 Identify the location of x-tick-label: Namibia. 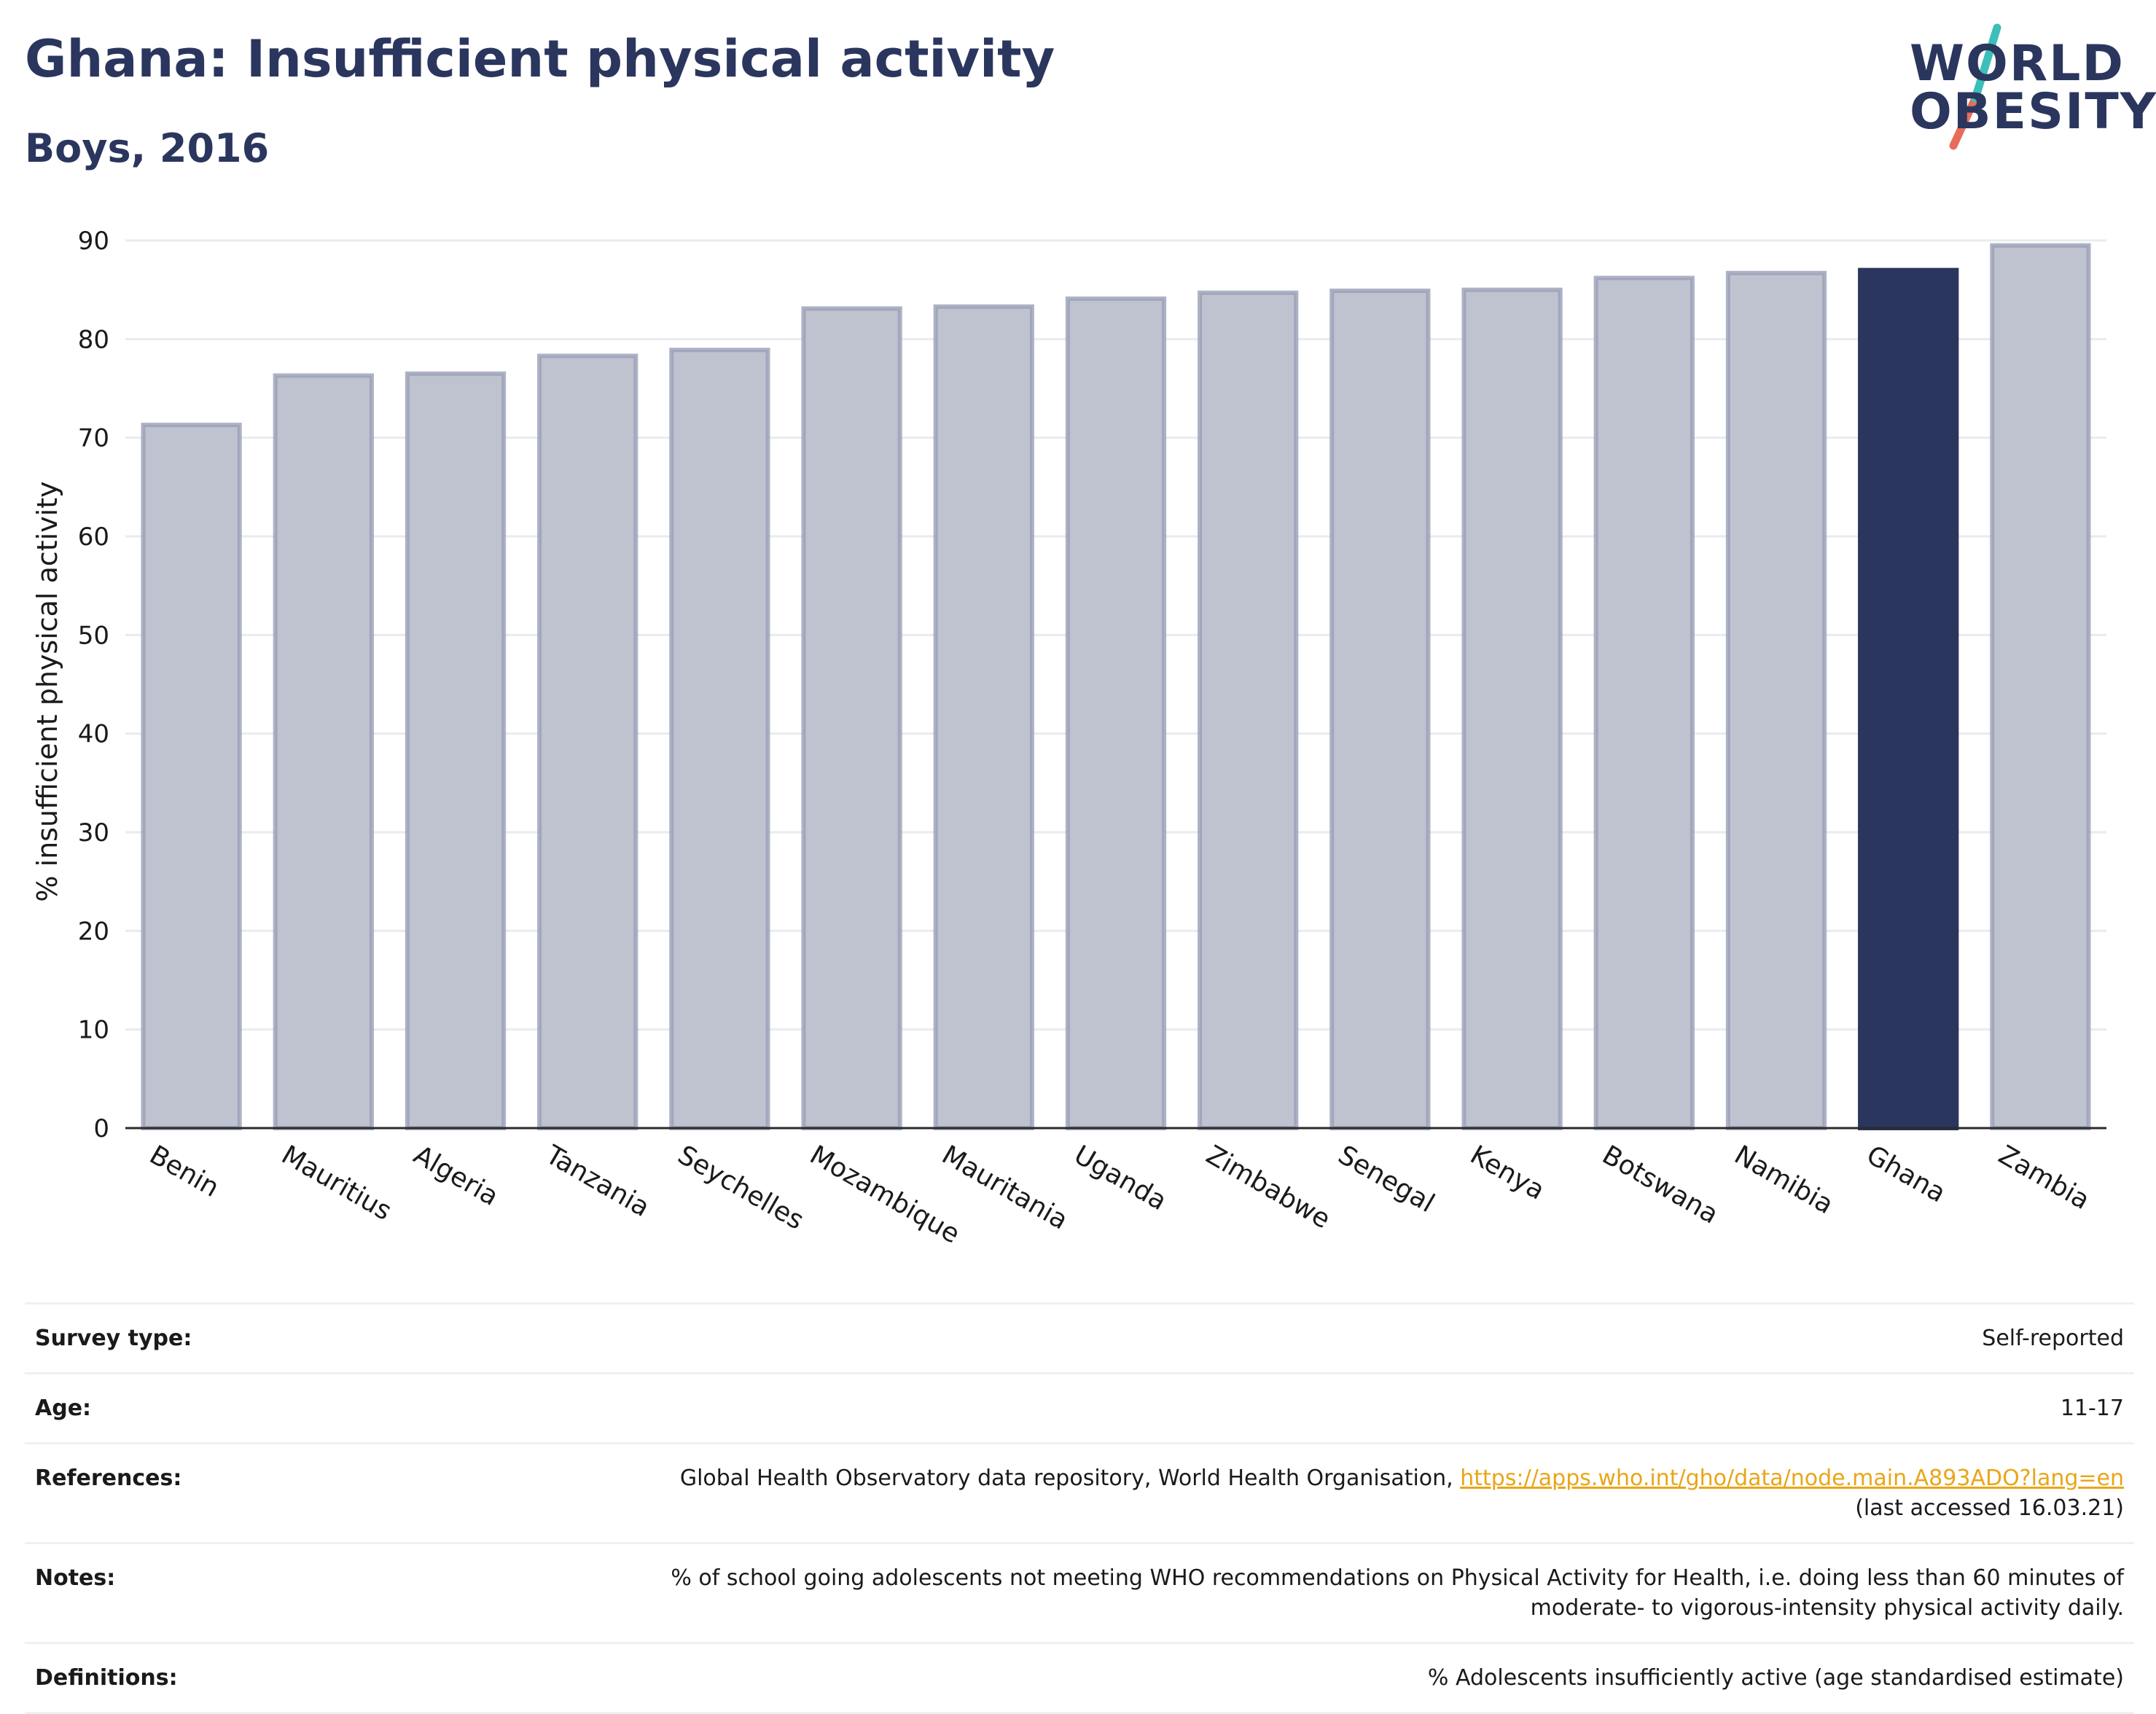
(1784, 1180).